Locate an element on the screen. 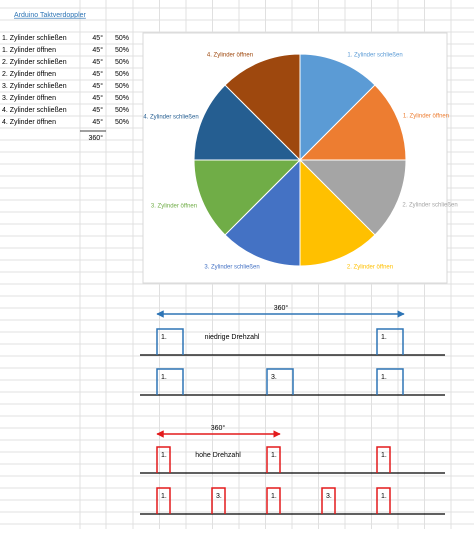 The height and width of the screenshot is (534, 474). pie-label: 3. Zylinder schließen is located at coordinates (231, 268).